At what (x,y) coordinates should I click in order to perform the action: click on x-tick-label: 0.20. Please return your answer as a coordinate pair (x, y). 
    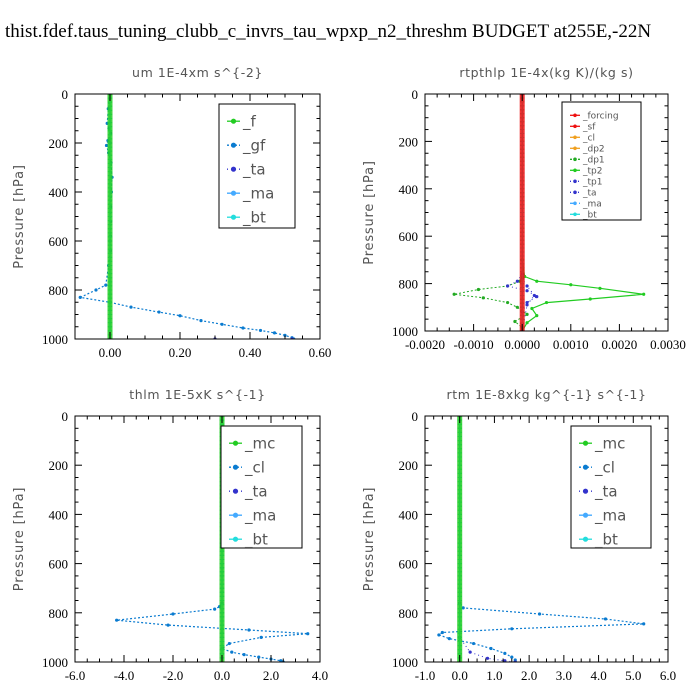
    Looking at the image, I should click on (180, 352).